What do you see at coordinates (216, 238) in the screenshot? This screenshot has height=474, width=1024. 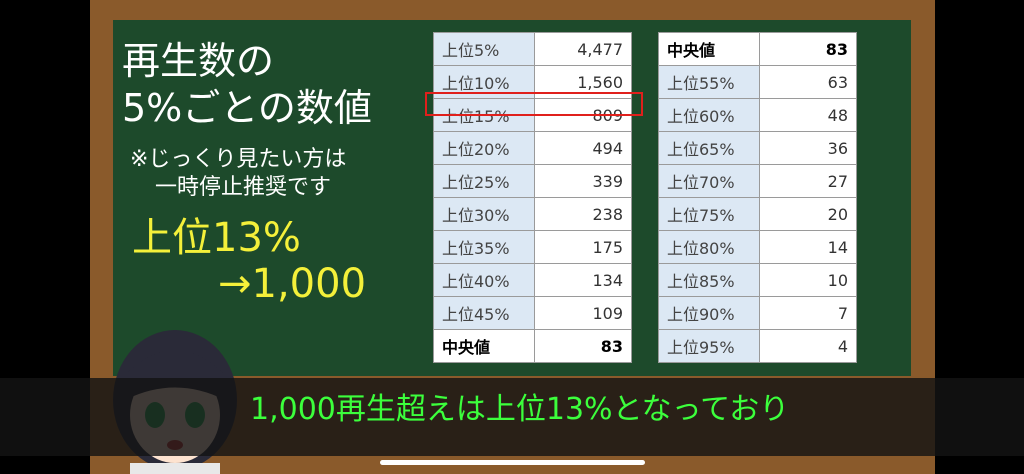 I see `highlight: 上位13%` at bounding box center [216, 238].